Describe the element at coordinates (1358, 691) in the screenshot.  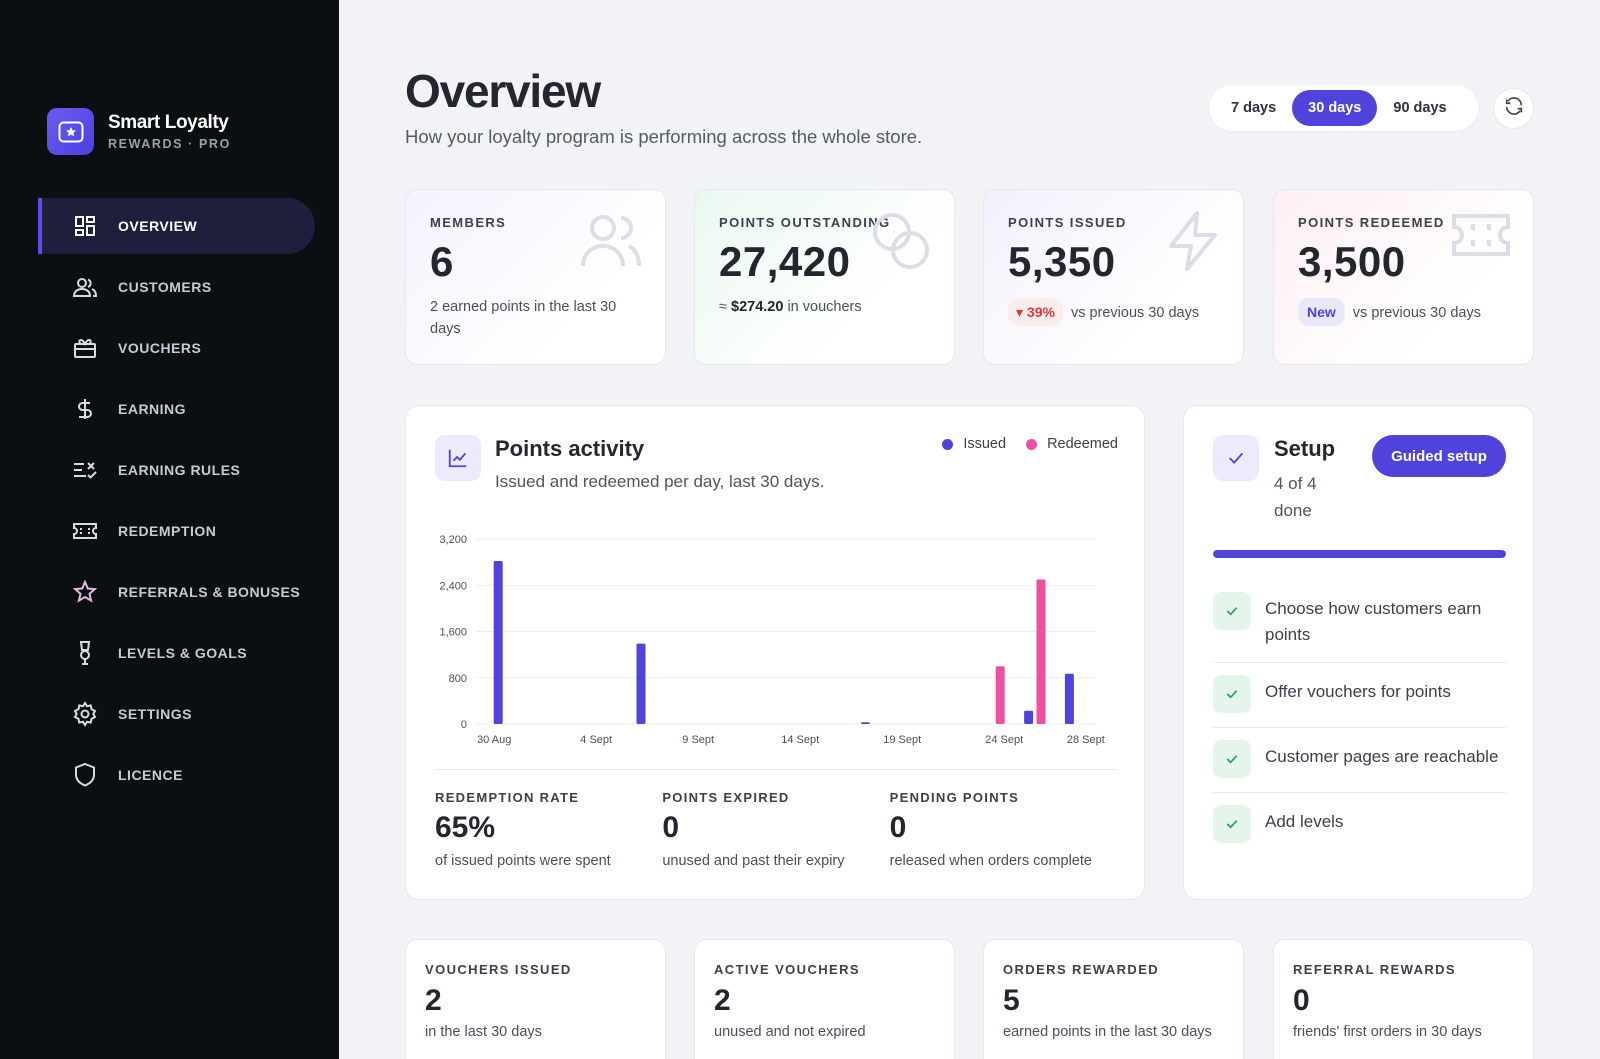
I see `task-label: Offer vouchers for points` at that location.